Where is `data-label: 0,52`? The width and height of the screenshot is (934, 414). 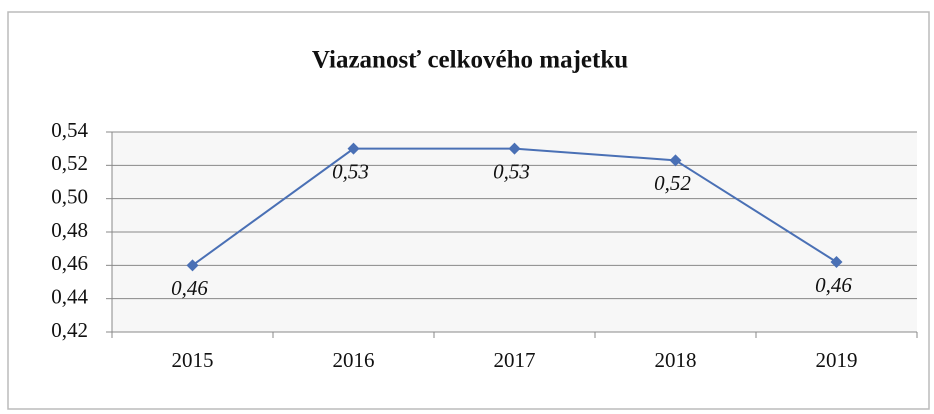
data-label: 0,52 is located at coordinates (672, 183).